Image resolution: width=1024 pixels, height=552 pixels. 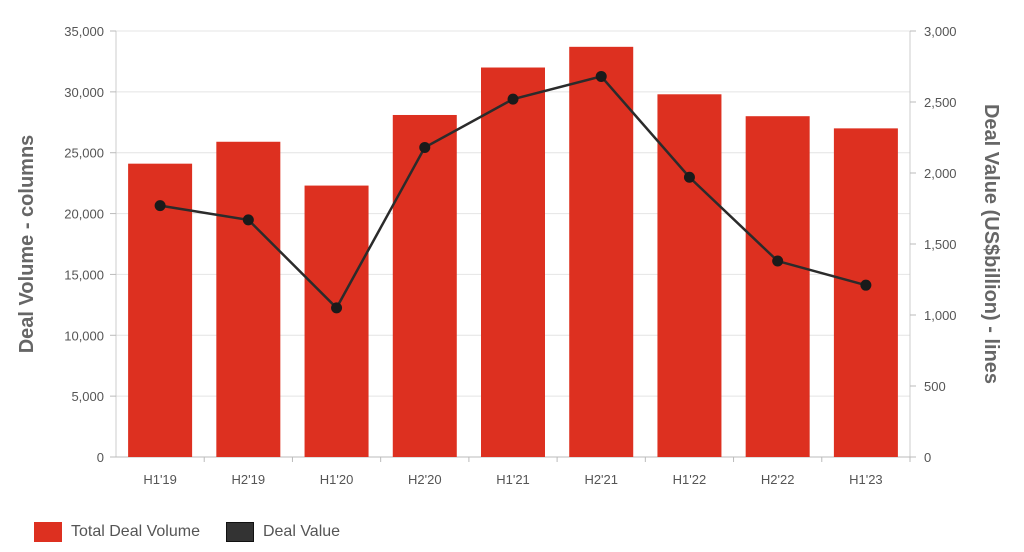 I want to click on x-tick-label: H1'19, so click(x=160, y=479).